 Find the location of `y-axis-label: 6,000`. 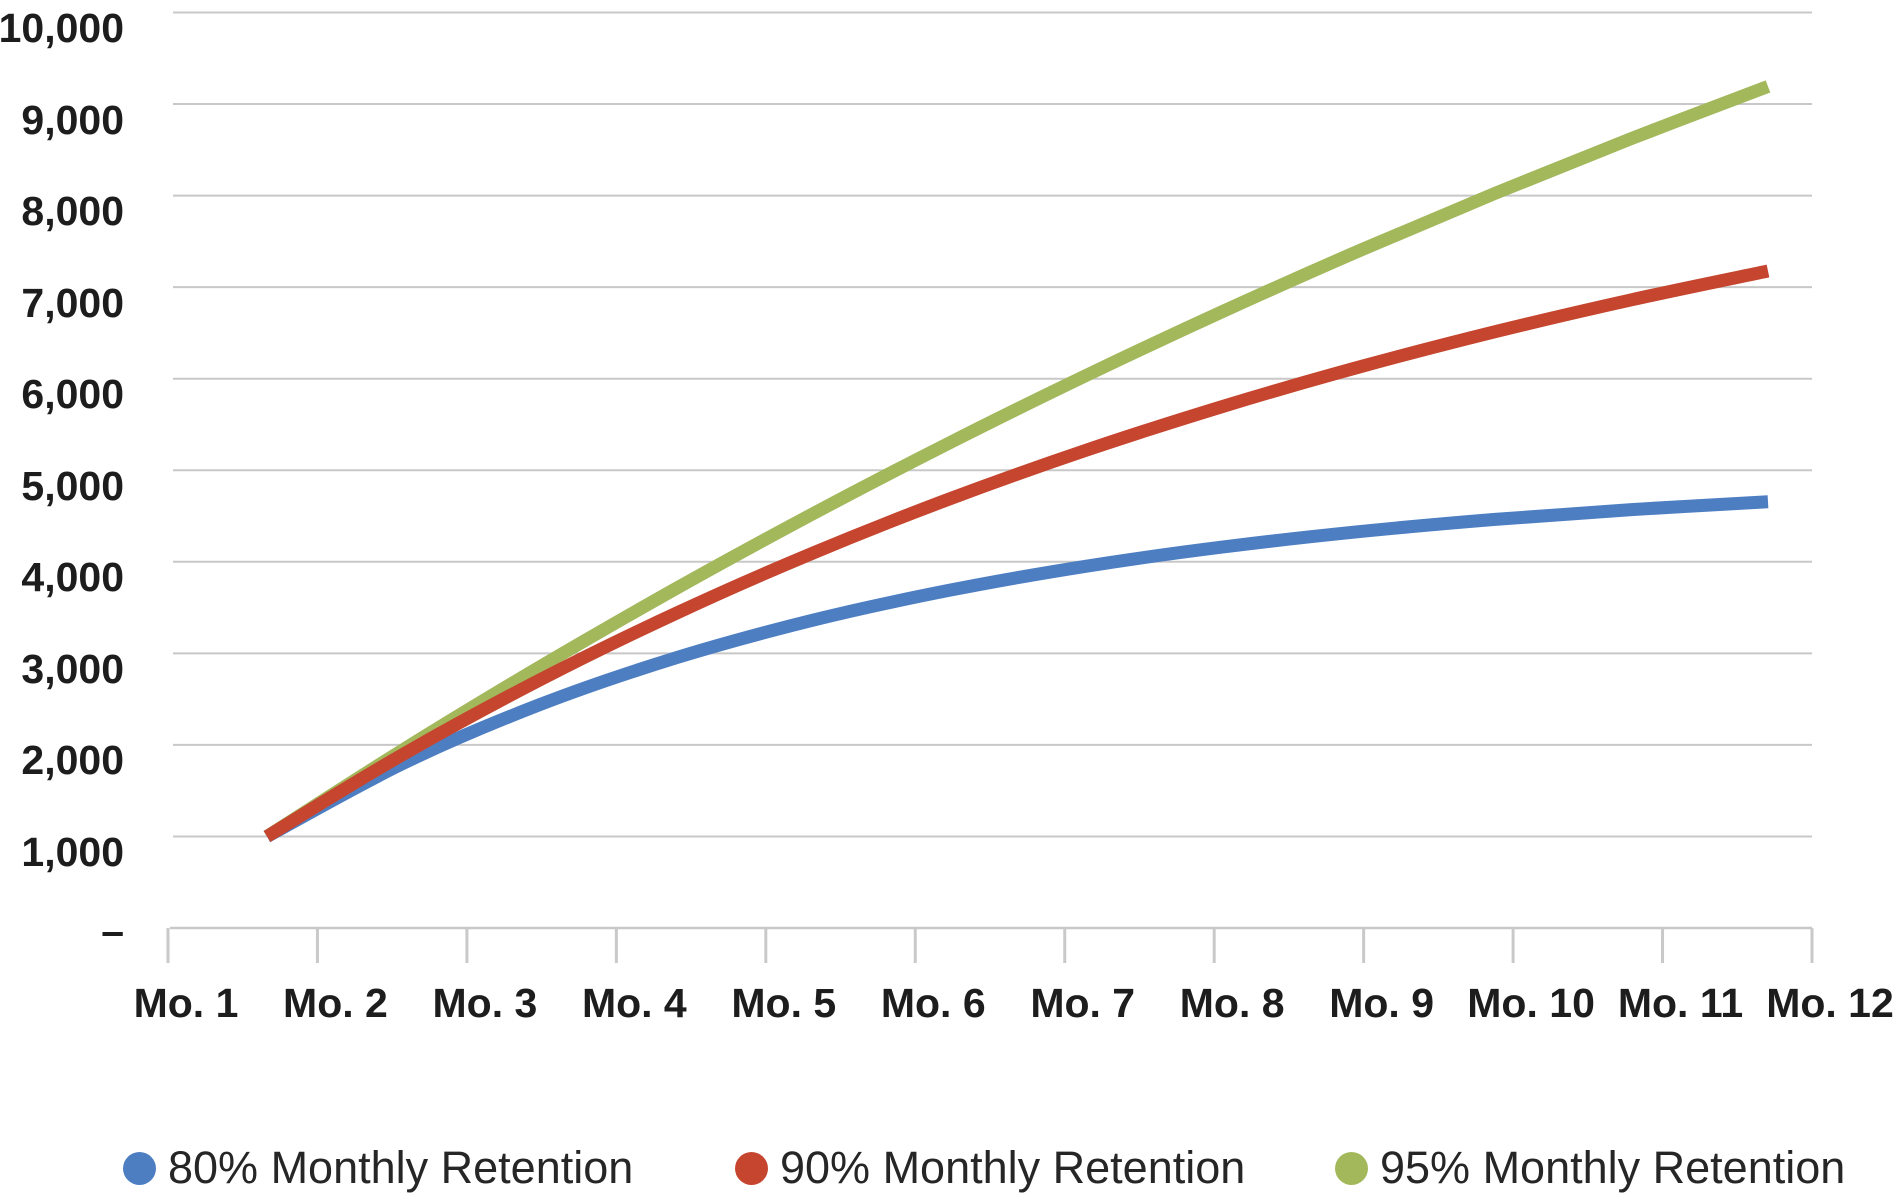

y-axis-label: 6,000 is located at coordinates (72, 394).